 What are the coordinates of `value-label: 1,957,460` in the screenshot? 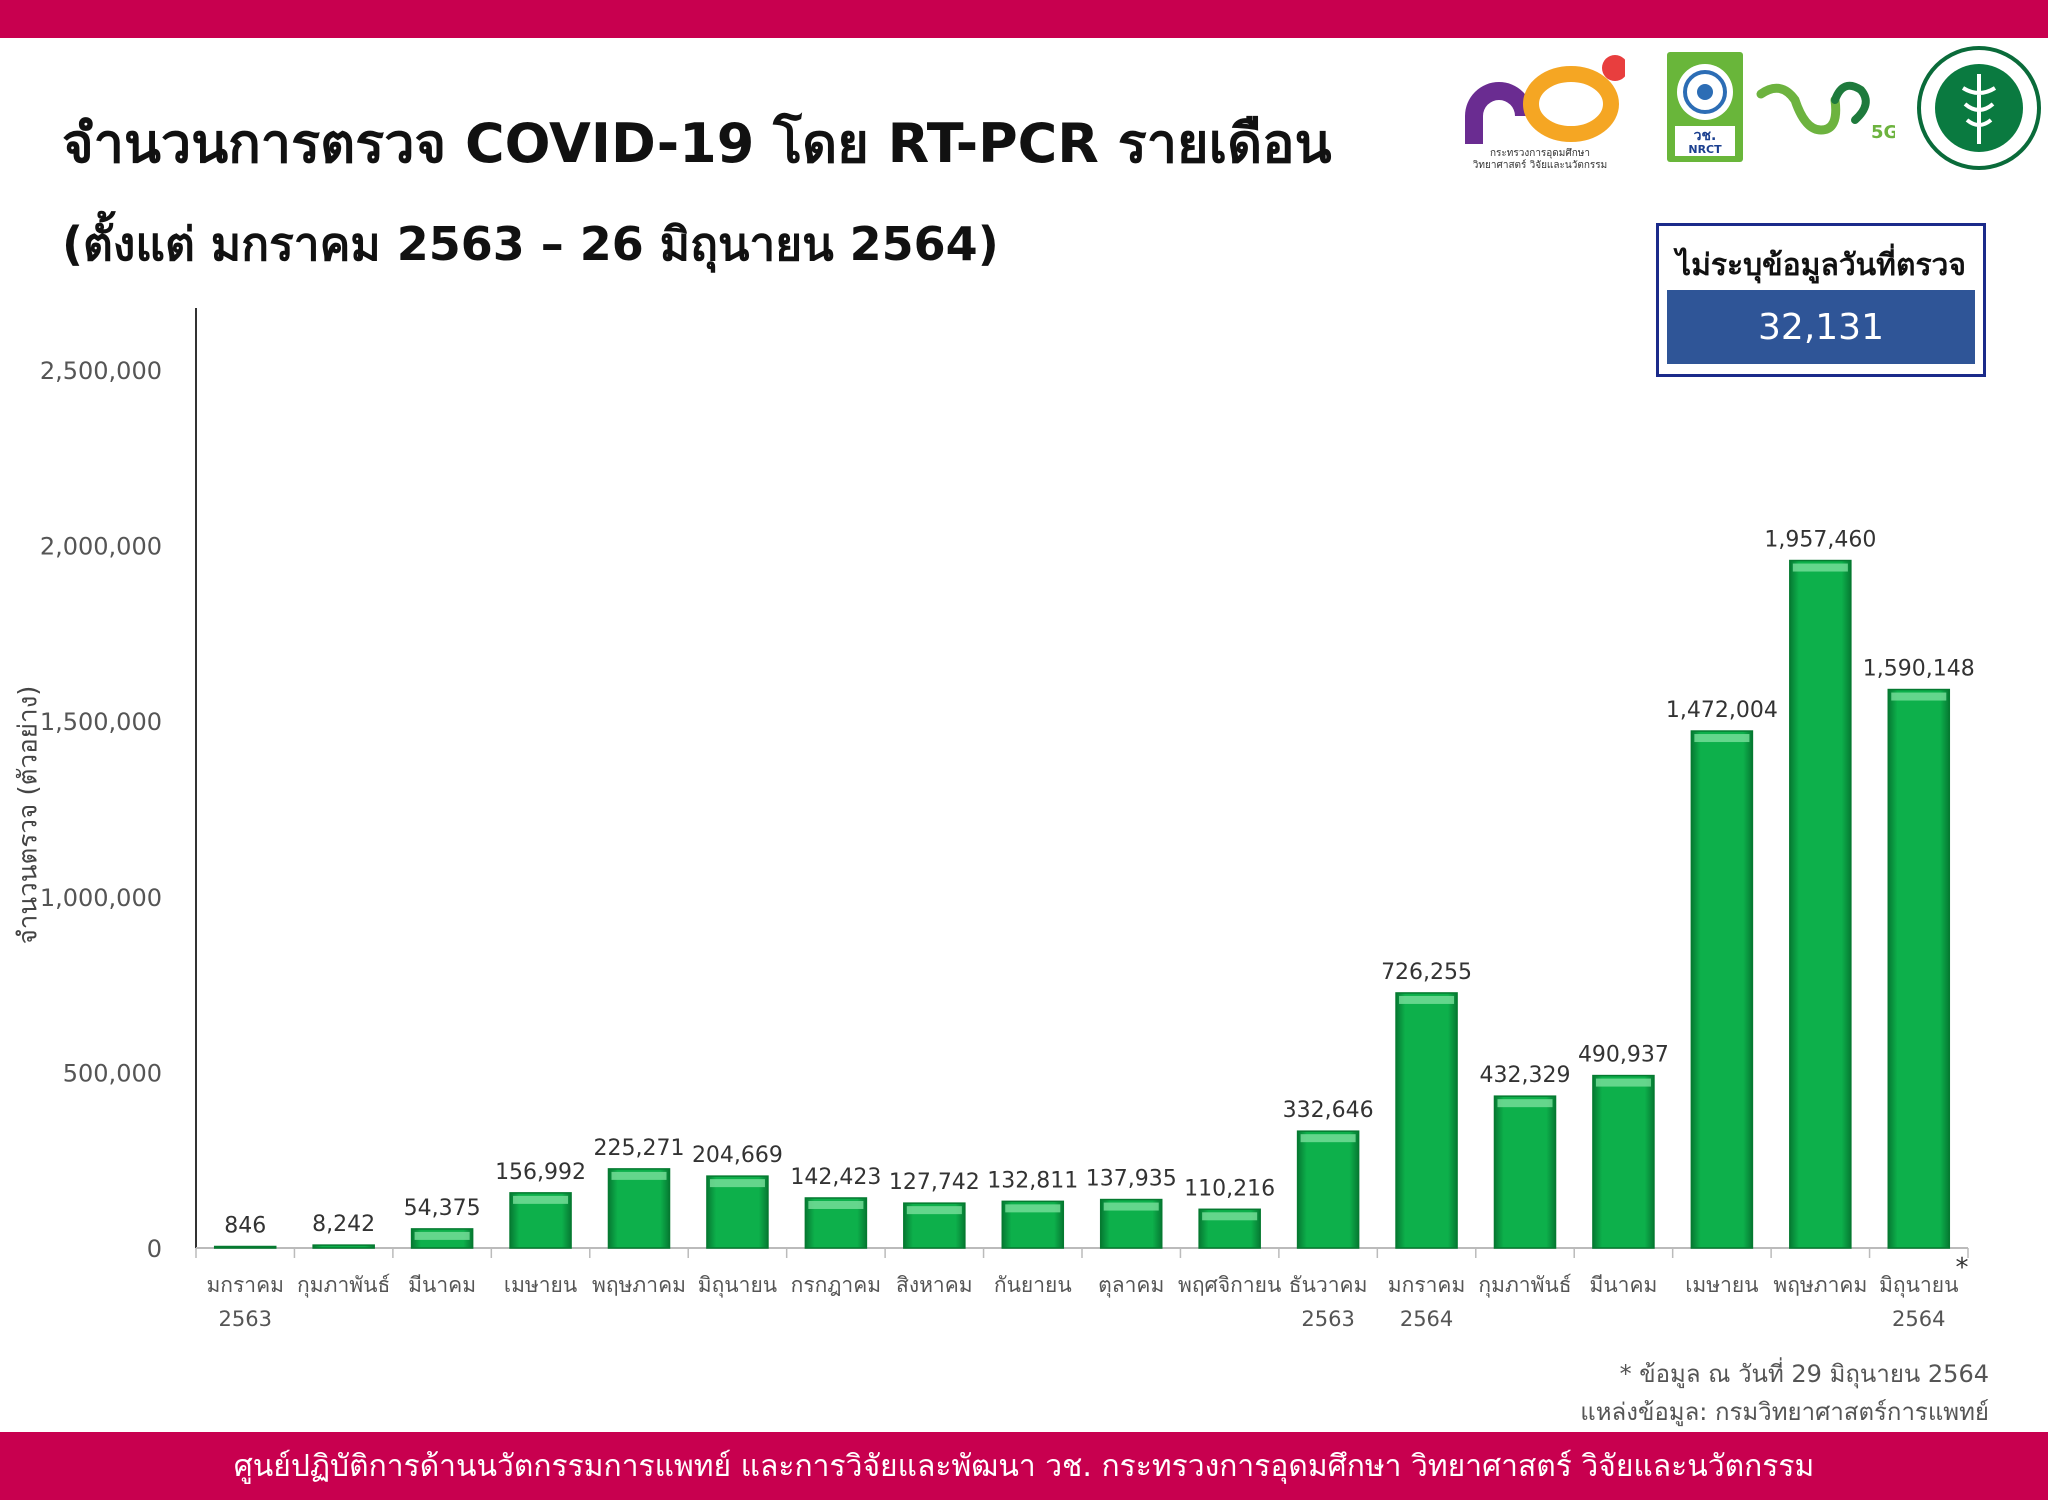 It's located at (1820, 540).